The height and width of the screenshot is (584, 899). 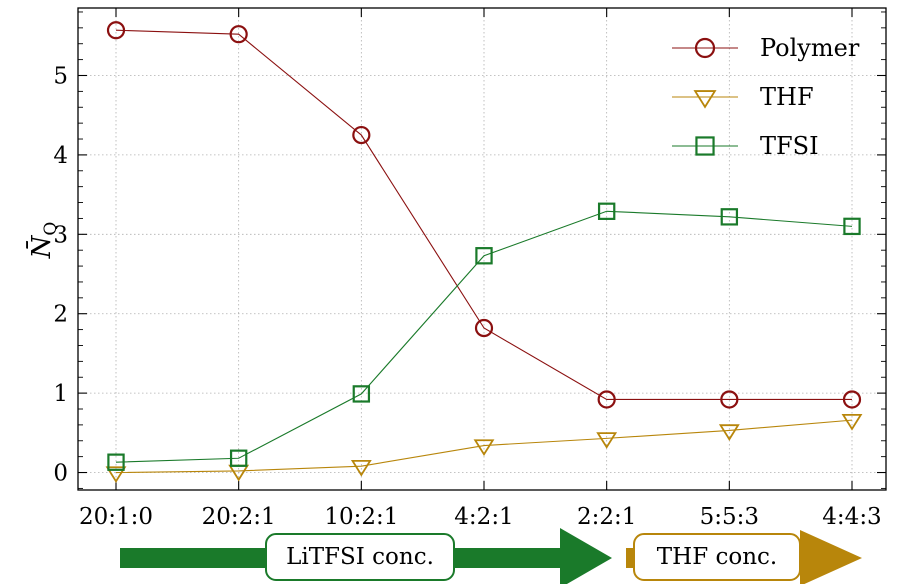 What do you see at coordinates (851, 517) in the screenshot?
I see `x-tick-label: 4:4:3` at bounding box center [851, 517].